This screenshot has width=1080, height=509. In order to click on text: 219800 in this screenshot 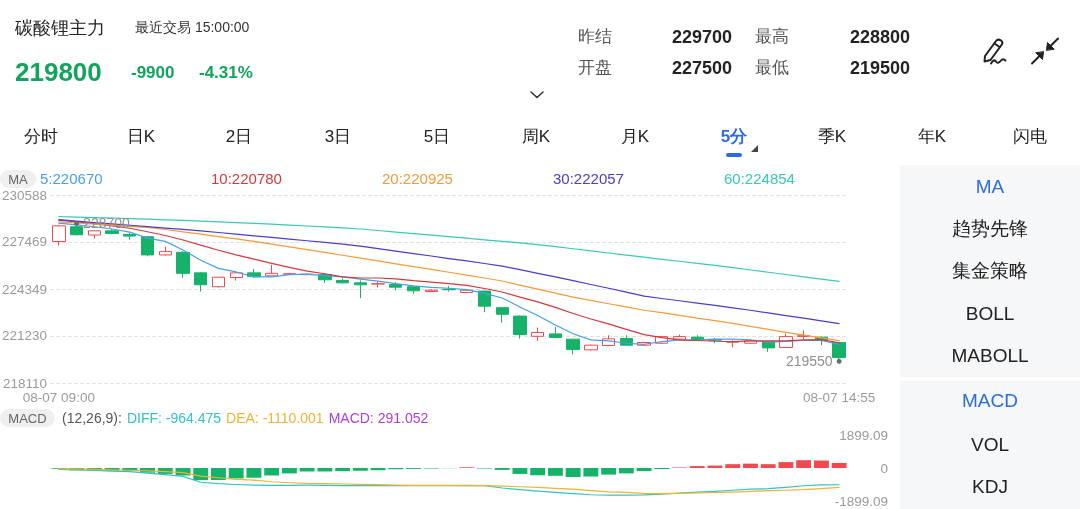, I will do `click(58, 72)`.